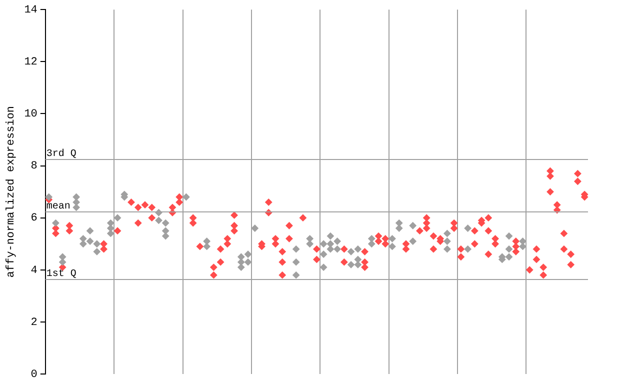  I want to click on ref-line-label: 3rd Q, so click(61, 154).